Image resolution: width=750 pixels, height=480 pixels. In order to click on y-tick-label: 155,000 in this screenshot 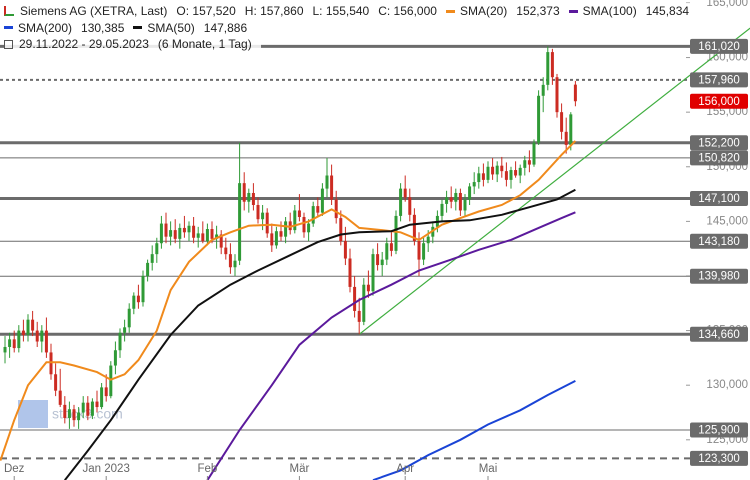, I will do `click(727, 112)`.